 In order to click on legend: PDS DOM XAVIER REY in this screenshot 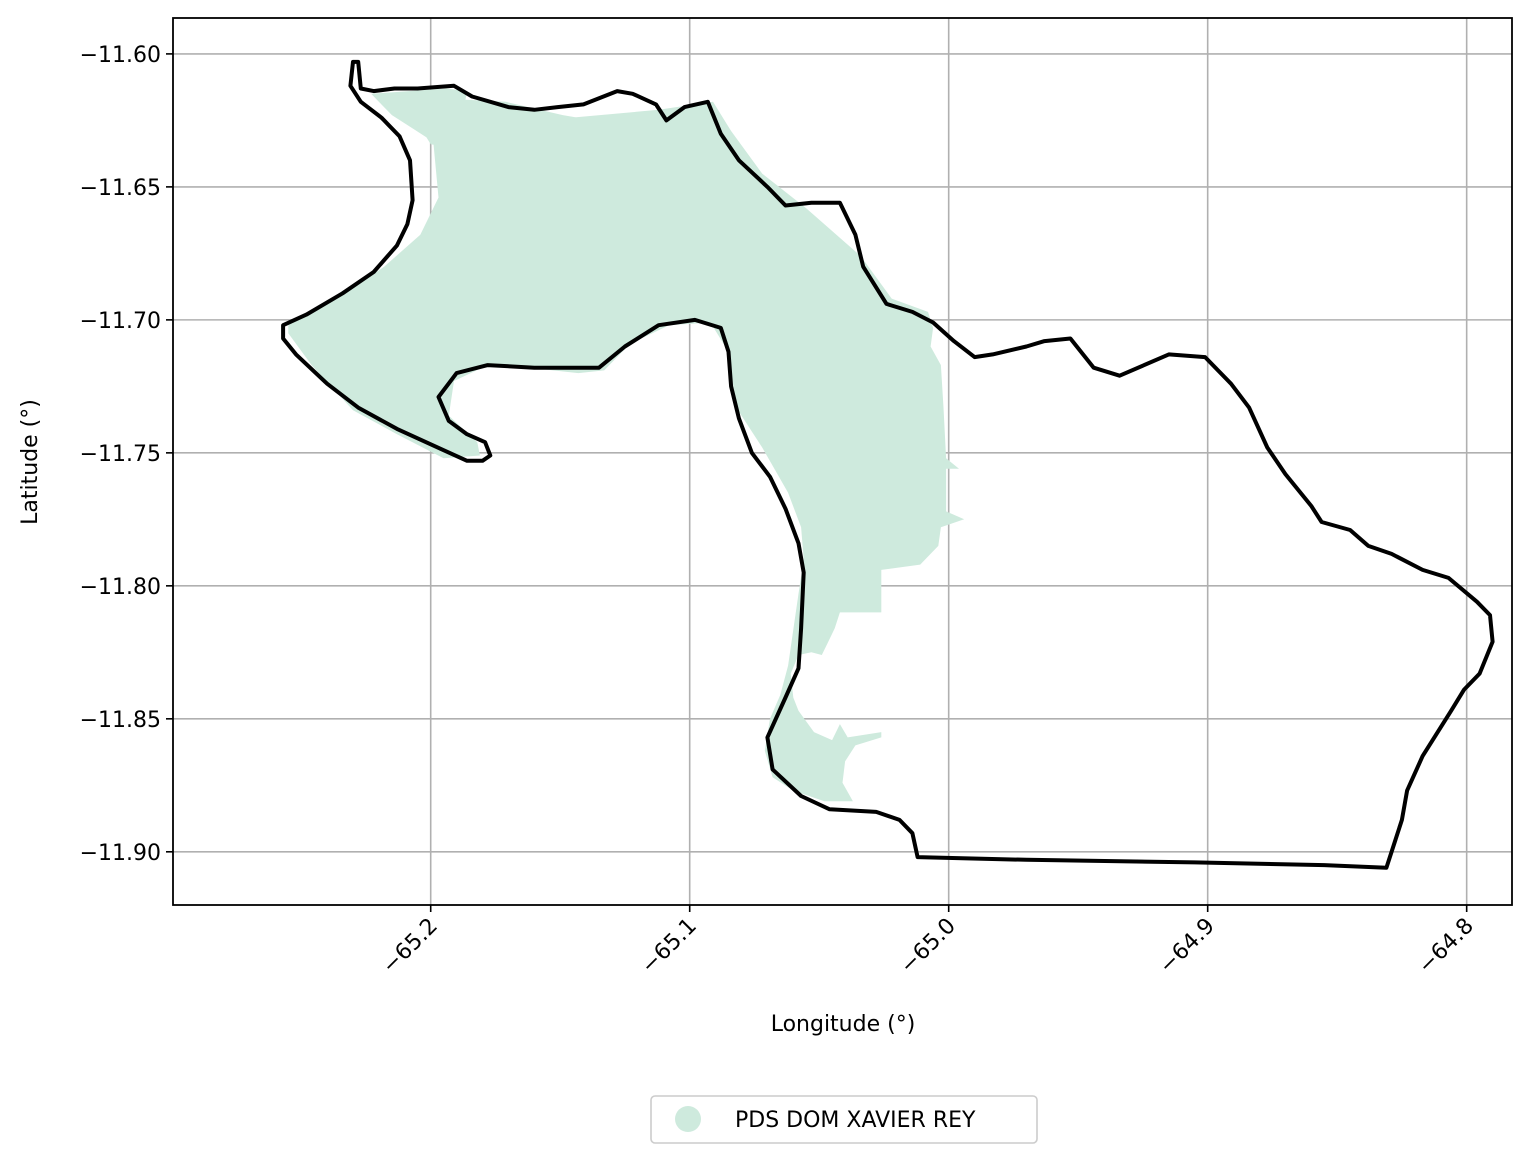, I will do `click(844, 1119)`.